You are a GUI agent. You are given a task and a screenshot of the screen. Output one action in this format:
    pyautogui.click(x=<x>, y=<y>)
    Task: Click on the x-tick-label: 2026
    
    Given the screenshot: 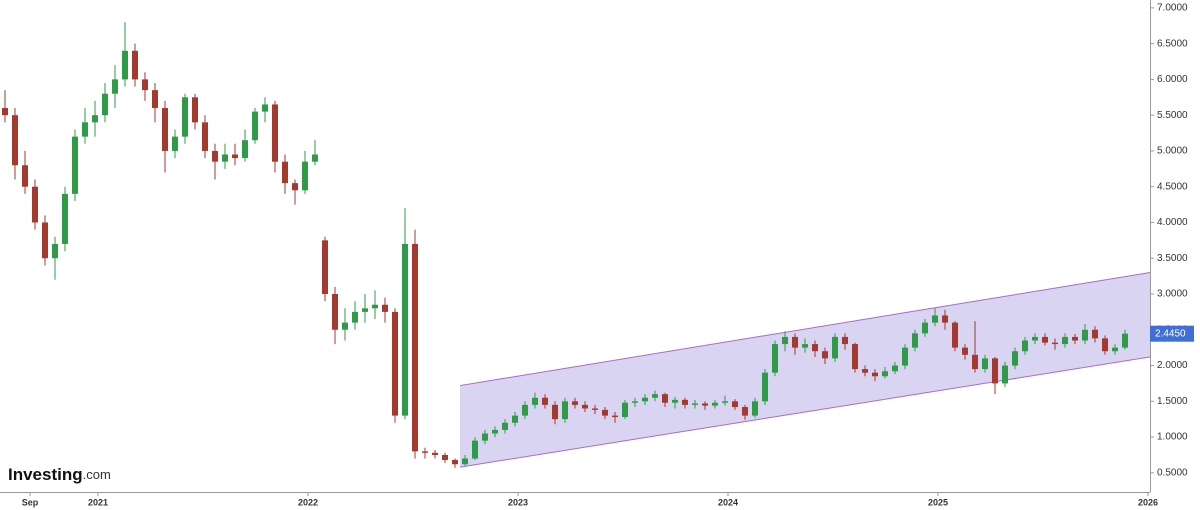 What is the action you would take?
    pyautogui.click(x=1148, y=502)
    